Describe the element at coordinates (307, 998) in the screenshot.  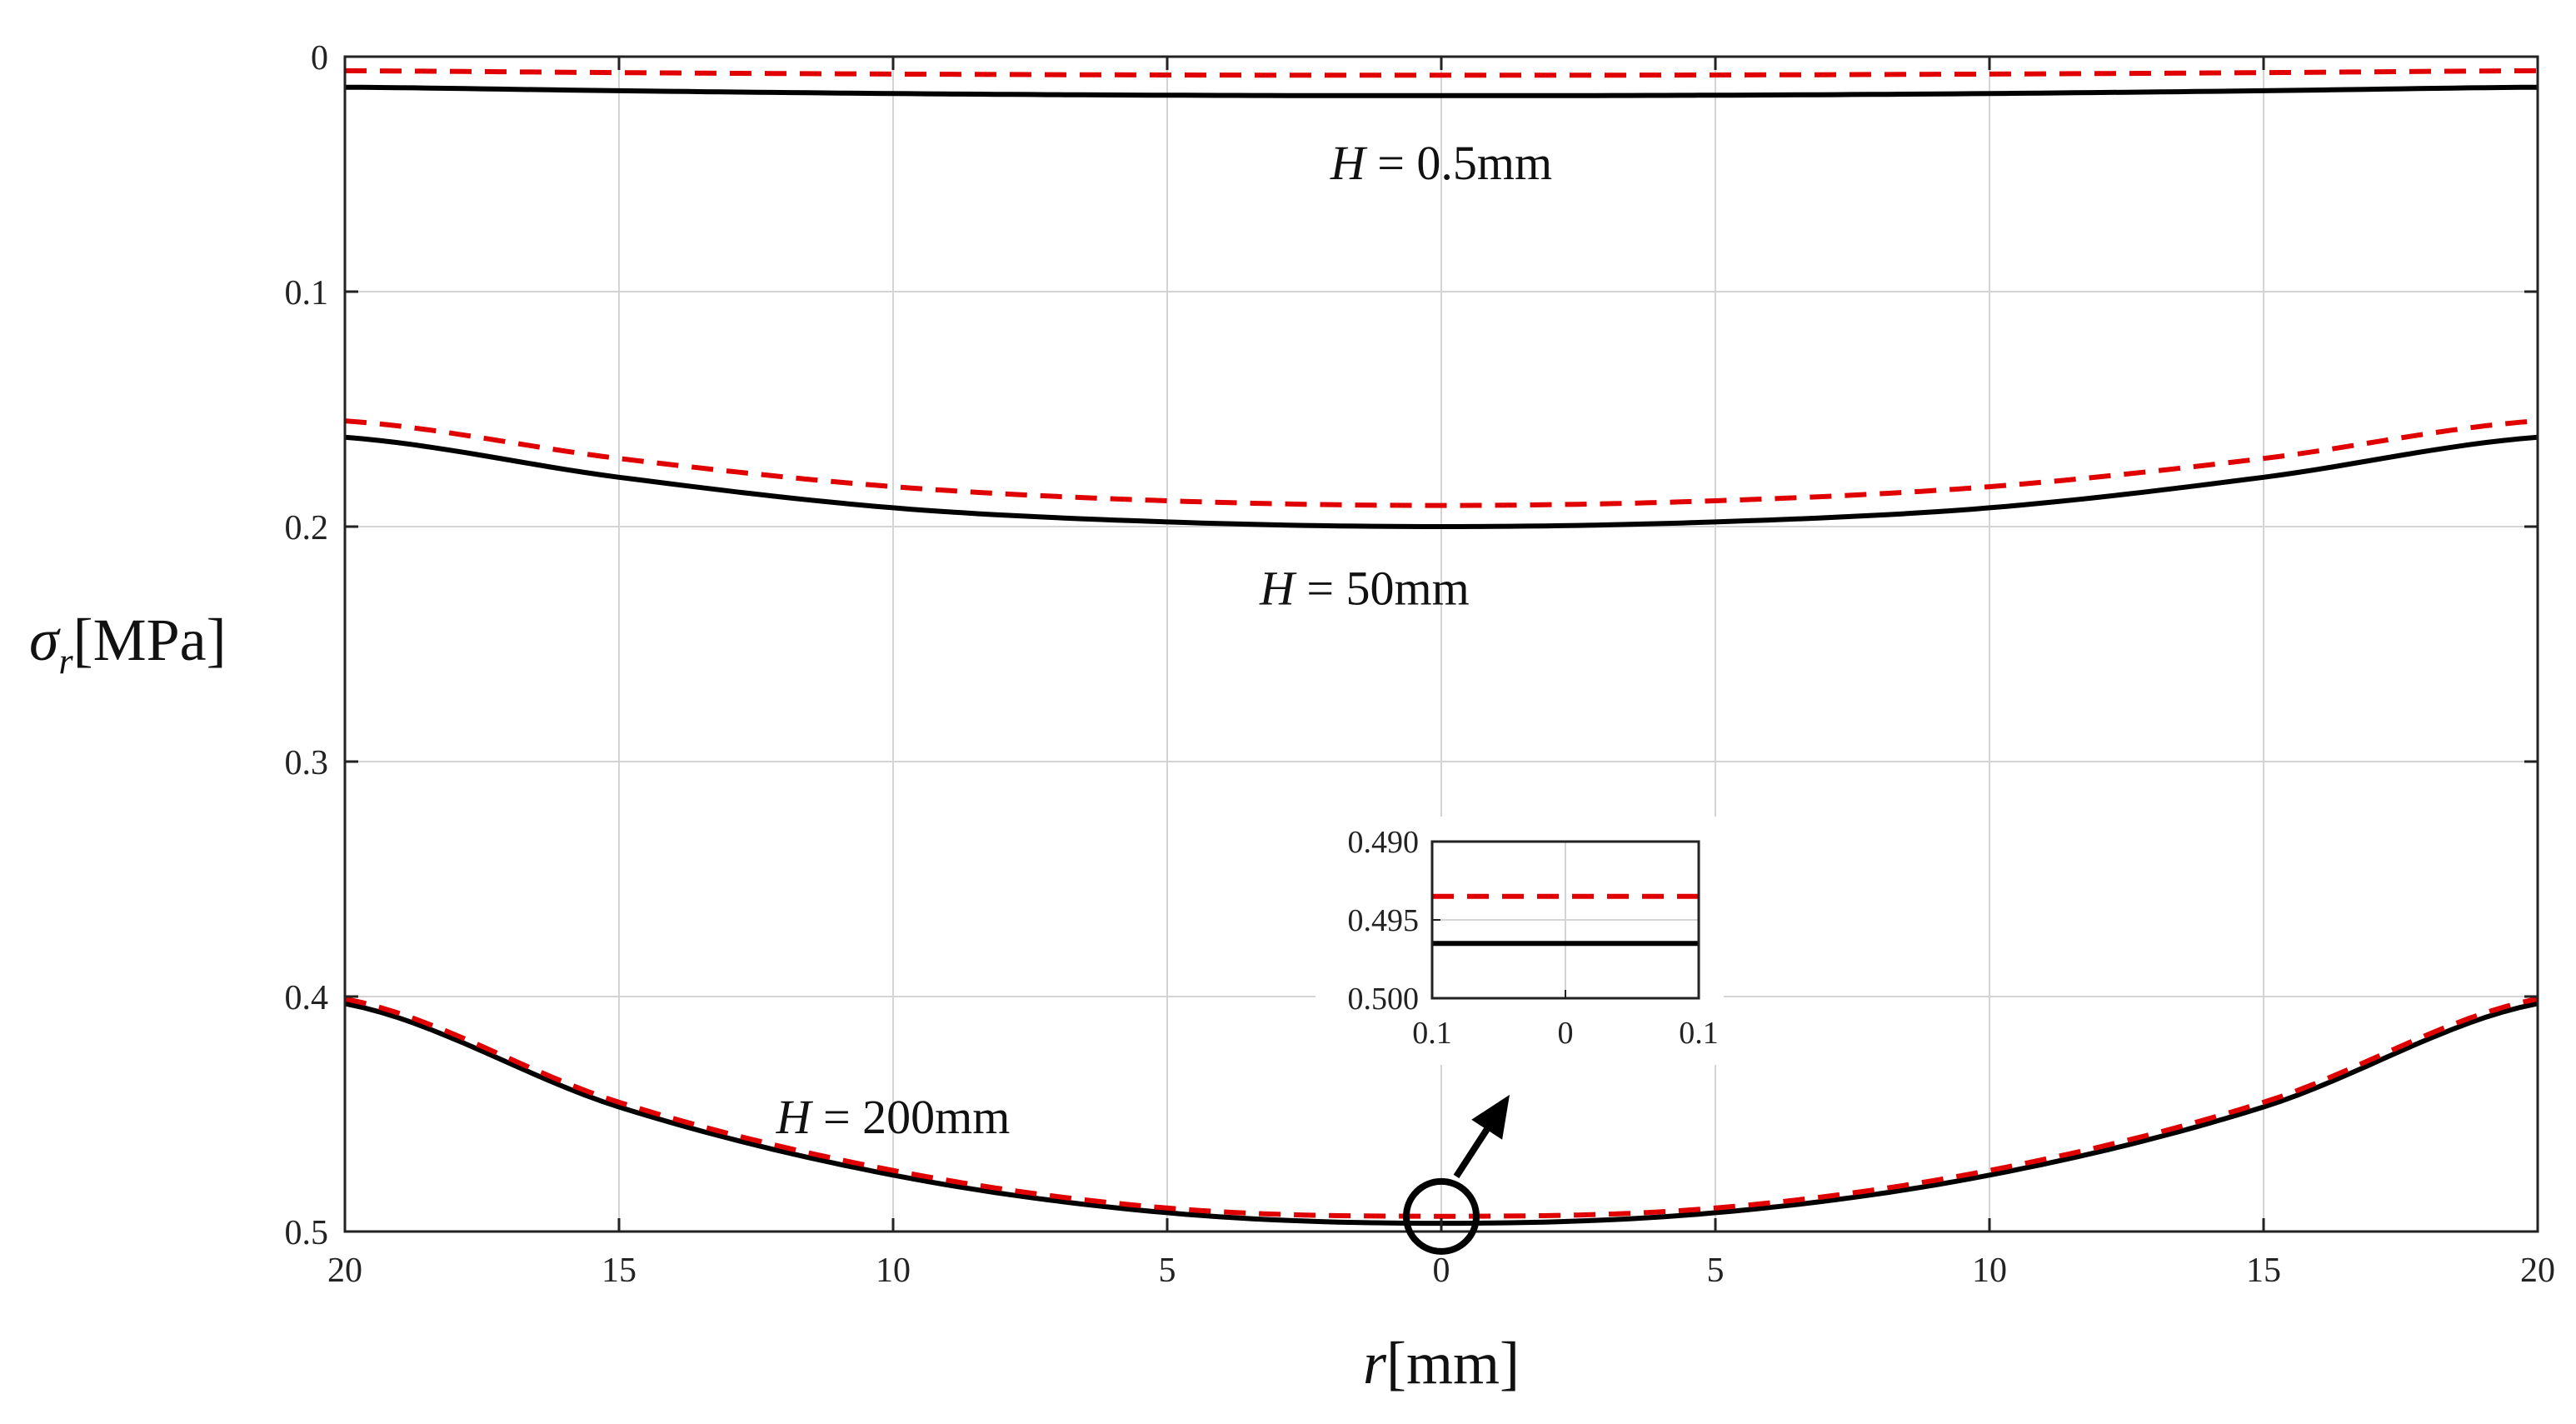
I see `y-tick-label: 0.4` at that location.